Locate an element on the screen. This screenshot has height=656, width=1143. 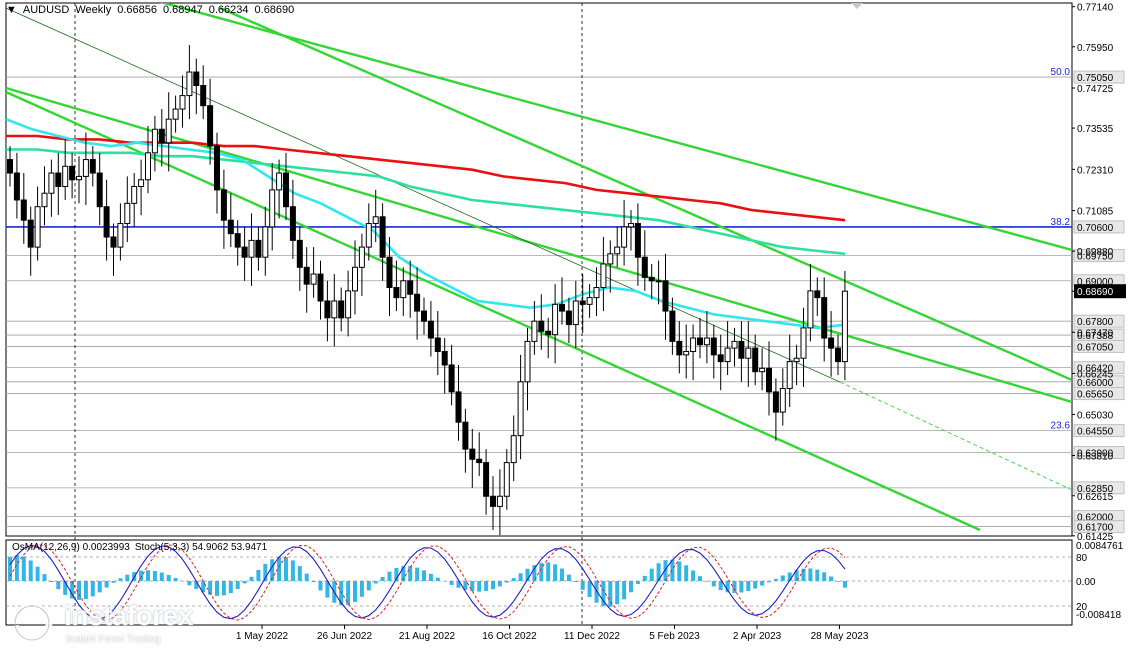
y-tick-label-0: 0.77140 is located at coordinates (1095, 8).